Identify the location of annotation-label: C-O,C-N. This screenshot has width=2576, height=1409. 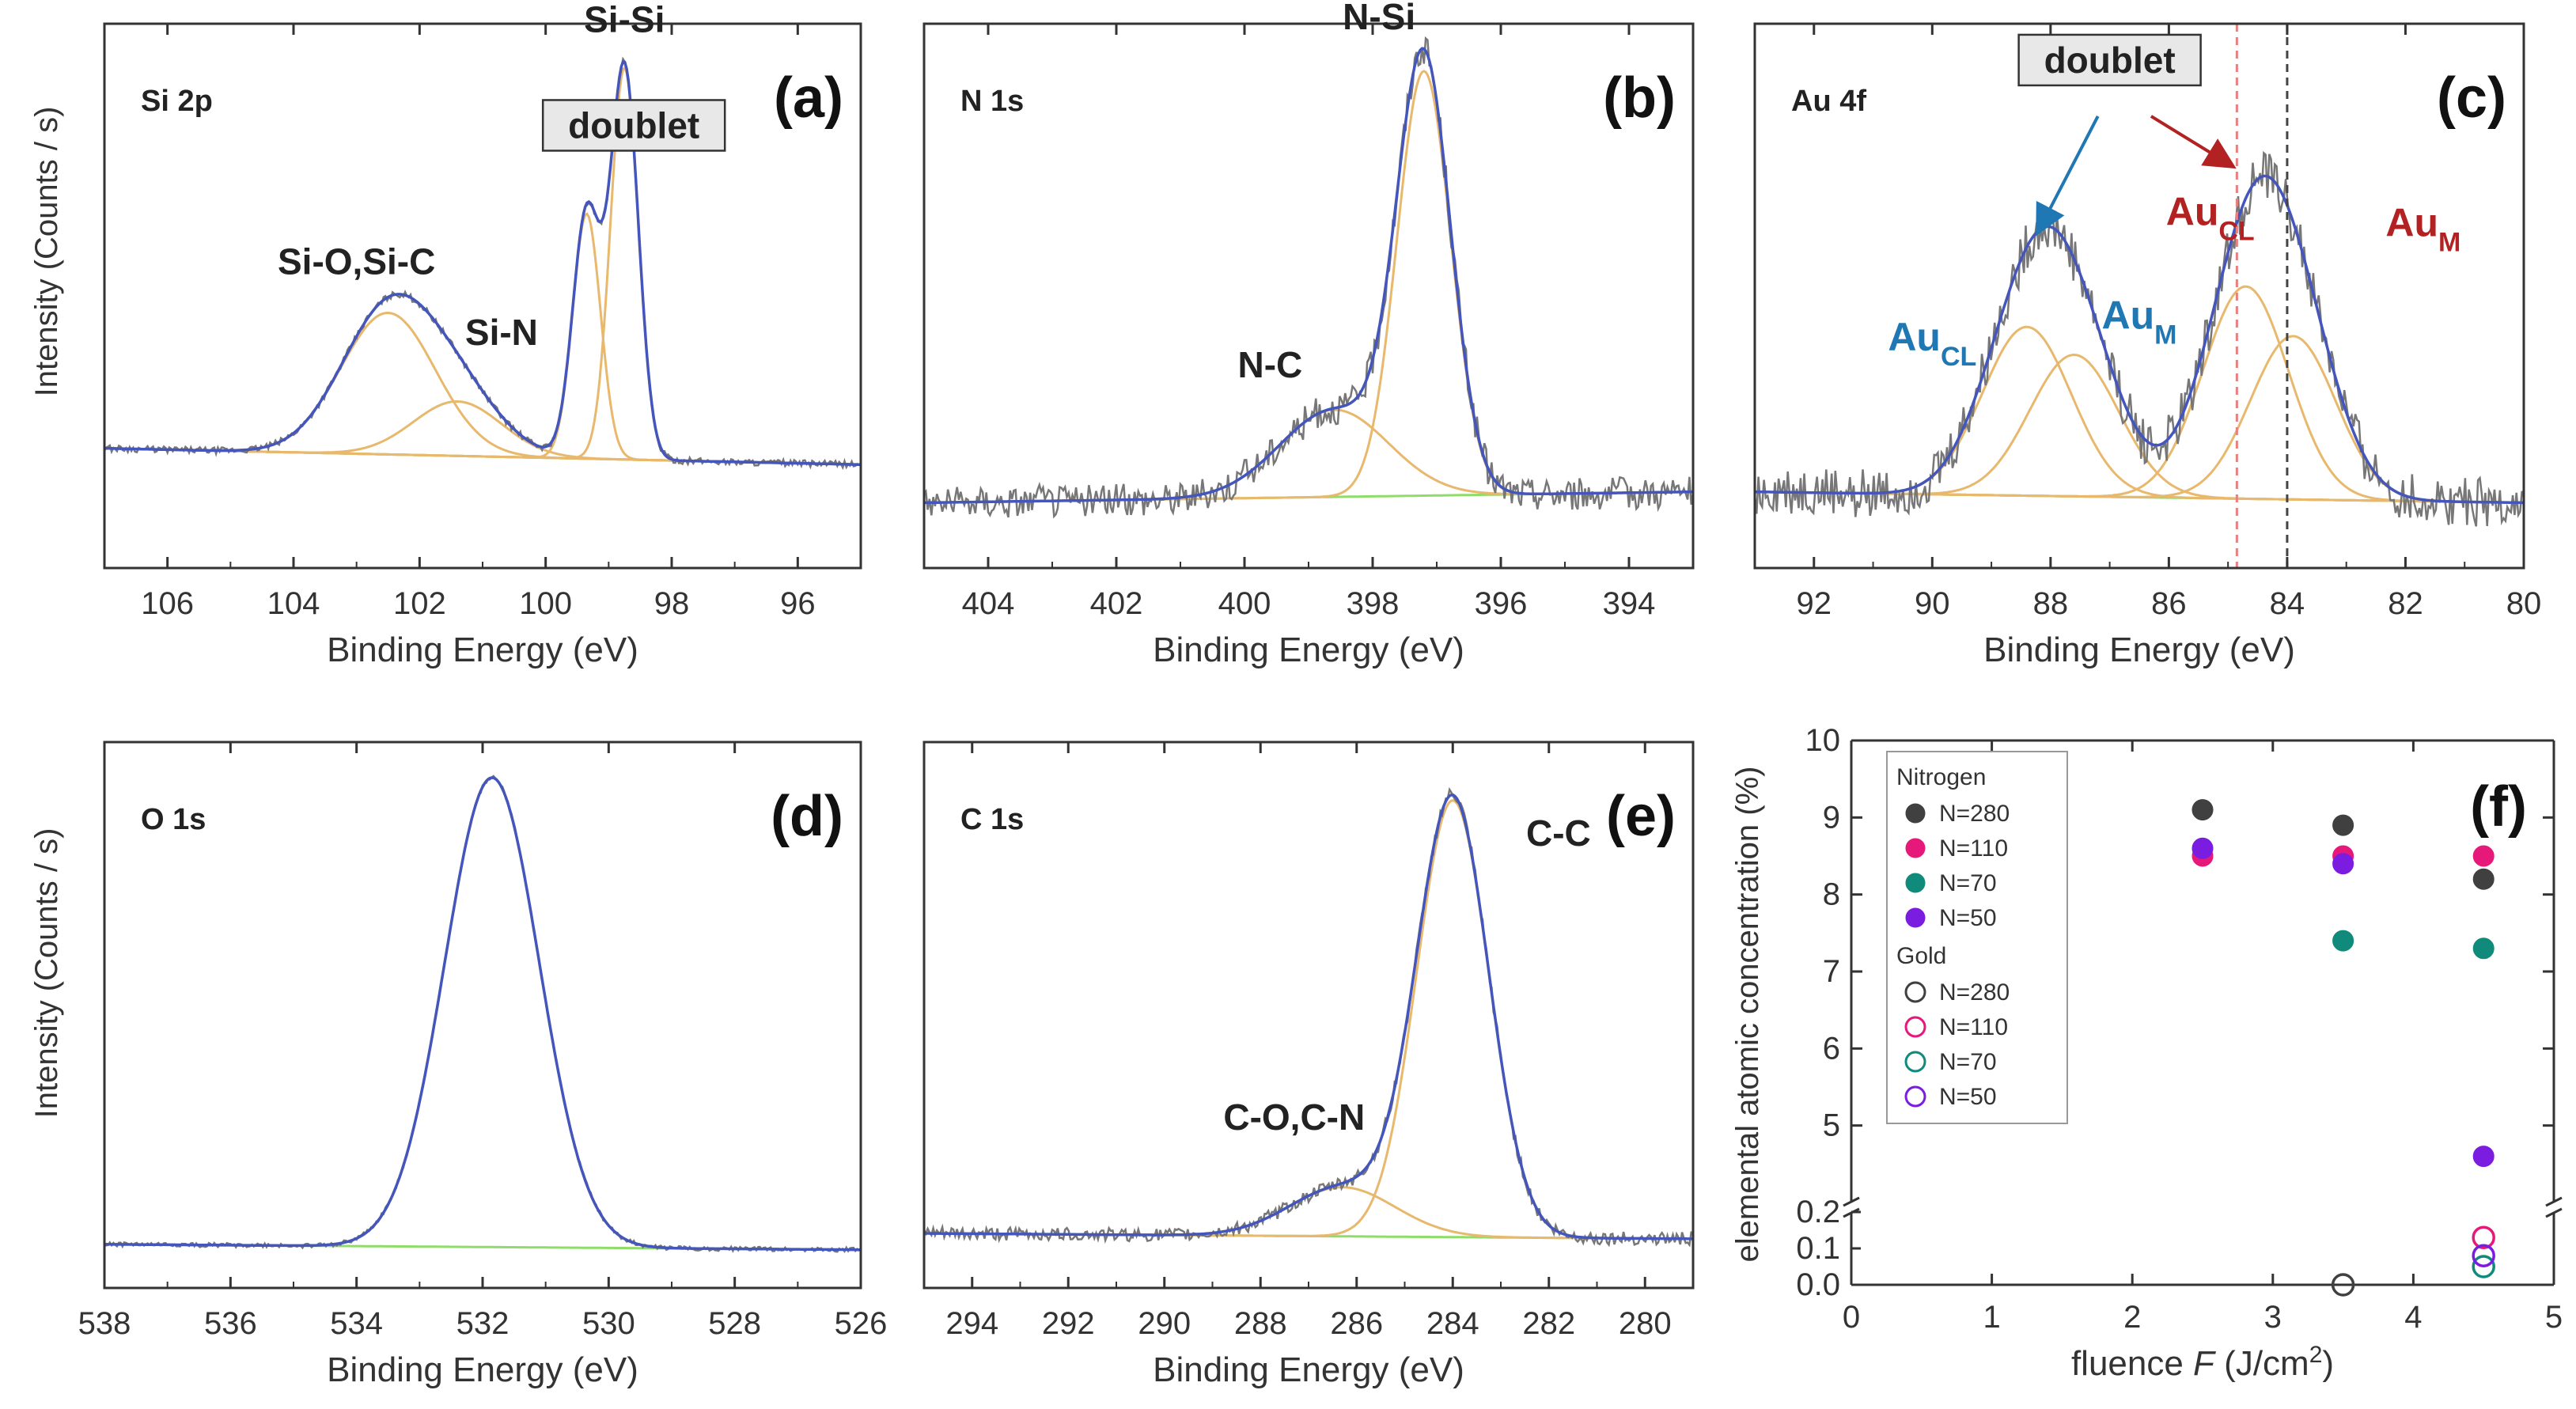
(1294, 1117).